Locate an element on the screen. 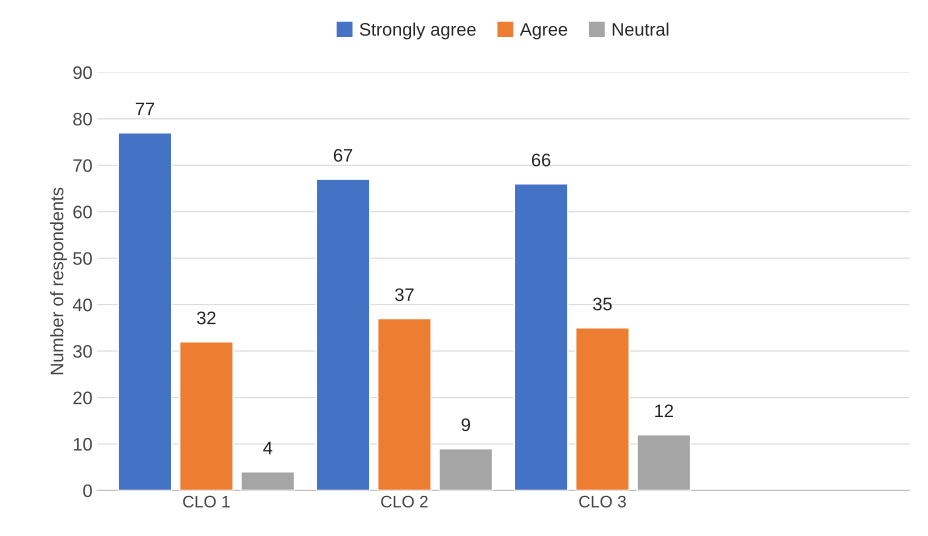  data-label: 35 is located at coordinates (602, 304).